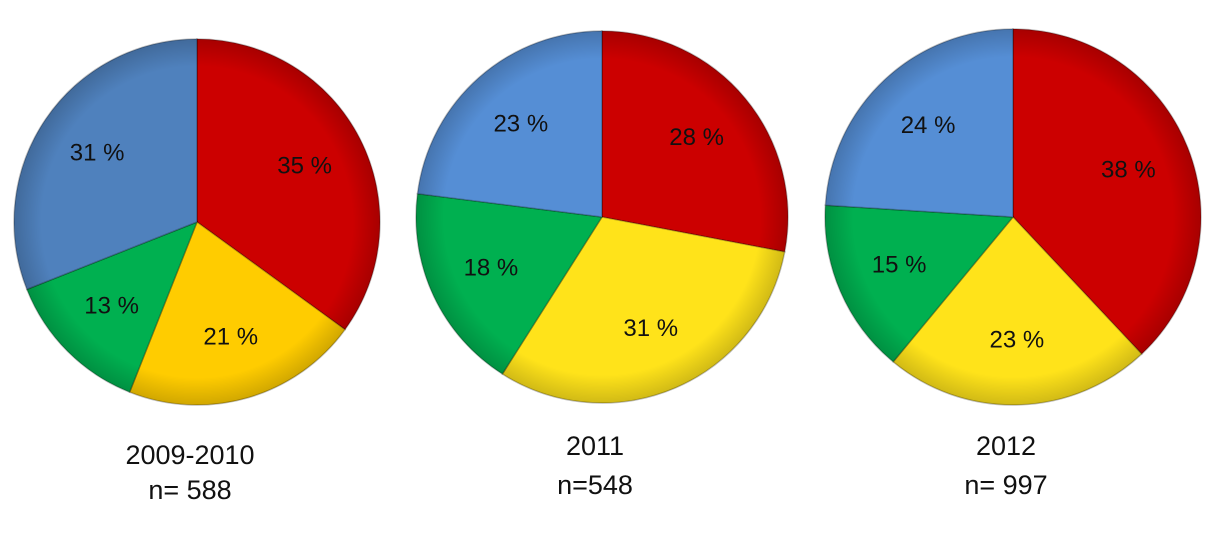 The height and width of the screenshot is (533, 1222). I want to click on value-label: 21 %, so click(230, 336).